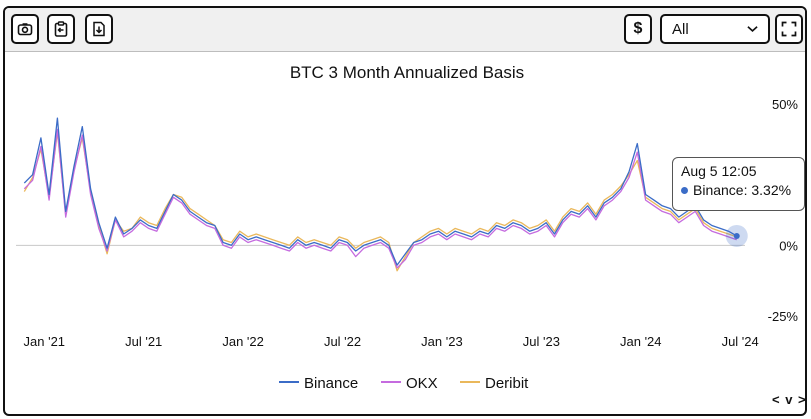 This screenshot has width=811, height=419. I want to click on legend-item-deribit: Deribit, so click(494, 383).